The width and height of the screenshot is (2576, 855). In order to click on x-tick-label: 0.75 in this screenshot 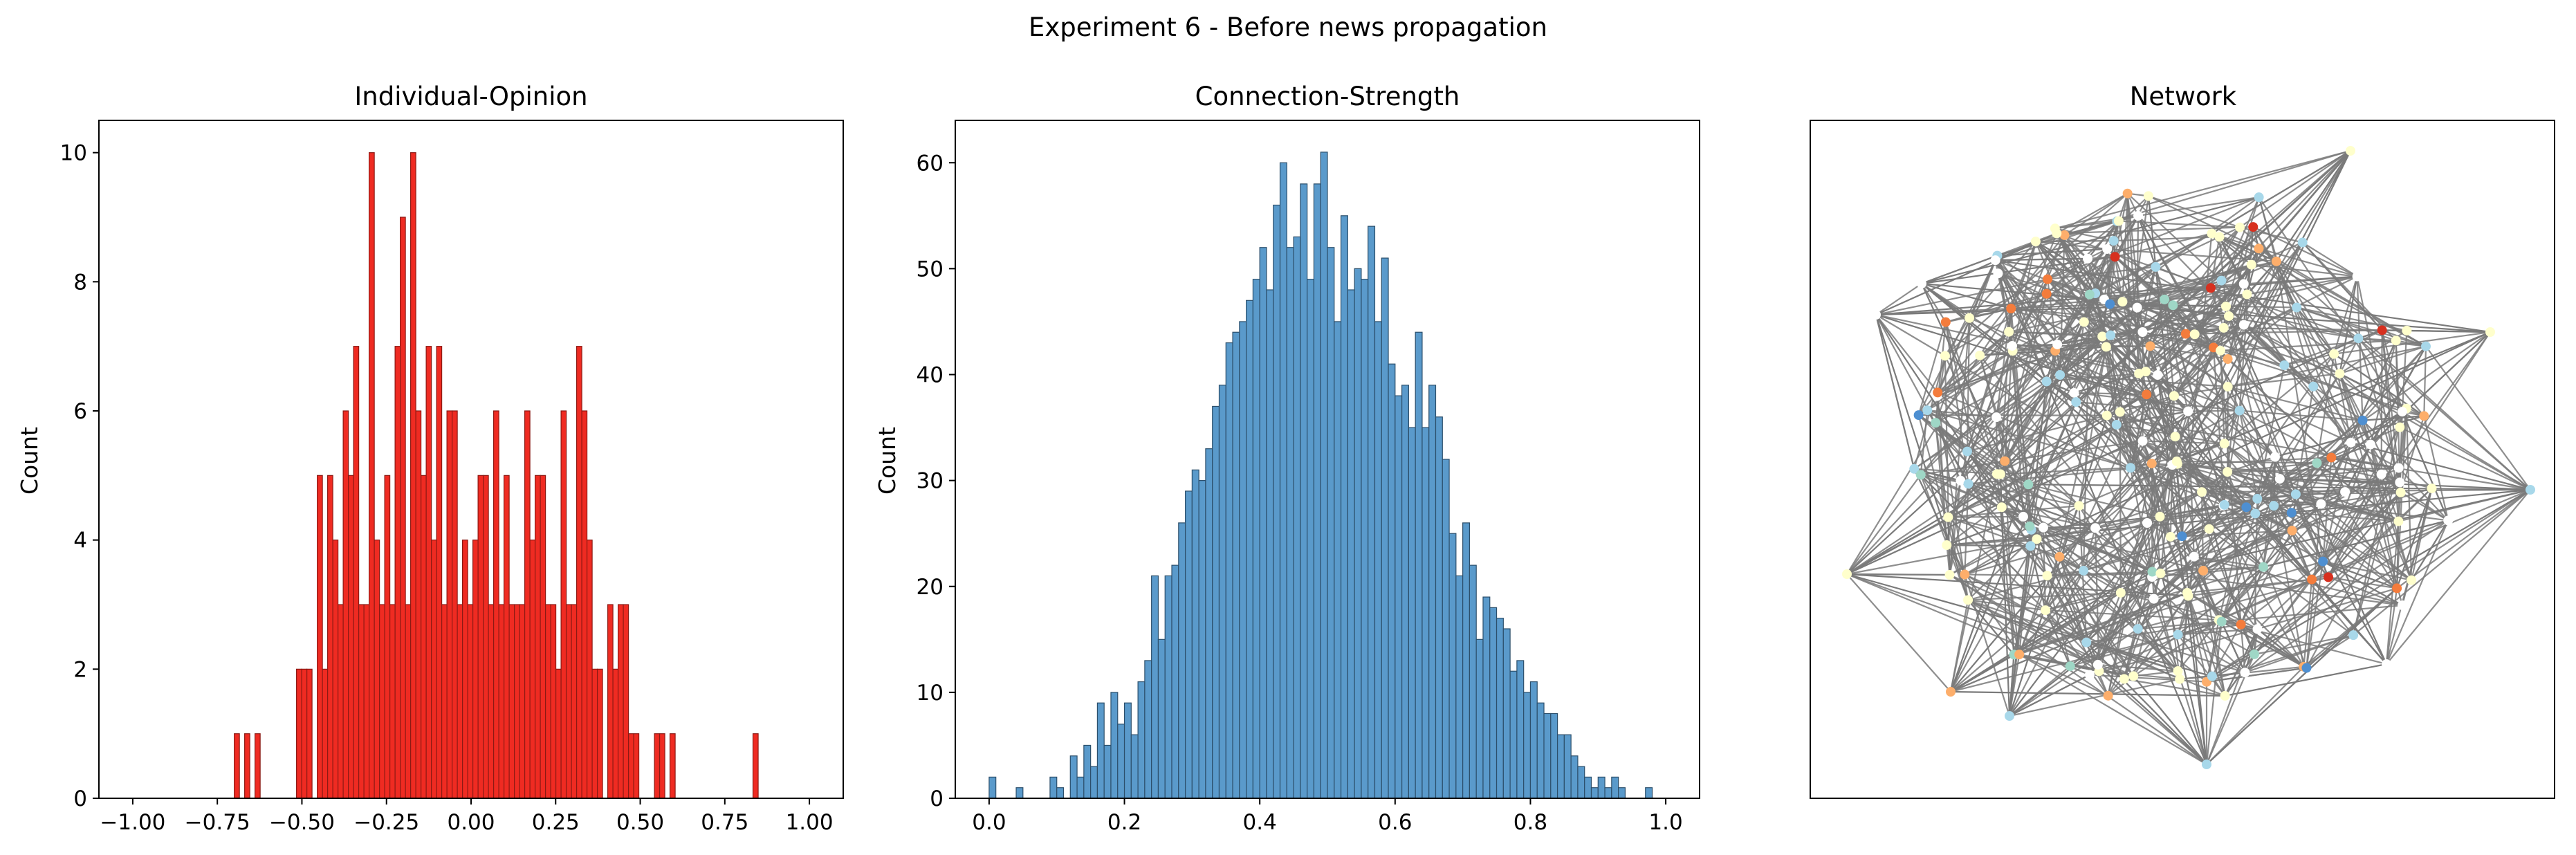, I will do `click(724, 822)`.